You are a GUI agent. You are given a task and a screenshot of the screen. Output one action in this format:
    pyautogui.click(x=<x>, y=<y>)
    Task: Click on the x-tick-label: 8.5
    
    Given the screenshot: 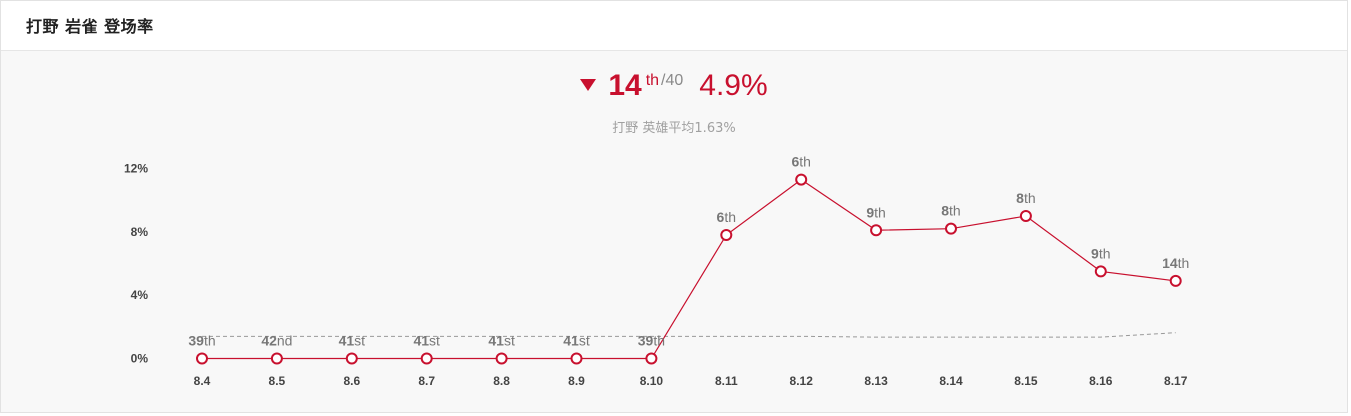 What is the action you would take?
    pyautogui.click(x=277, y=381)
    